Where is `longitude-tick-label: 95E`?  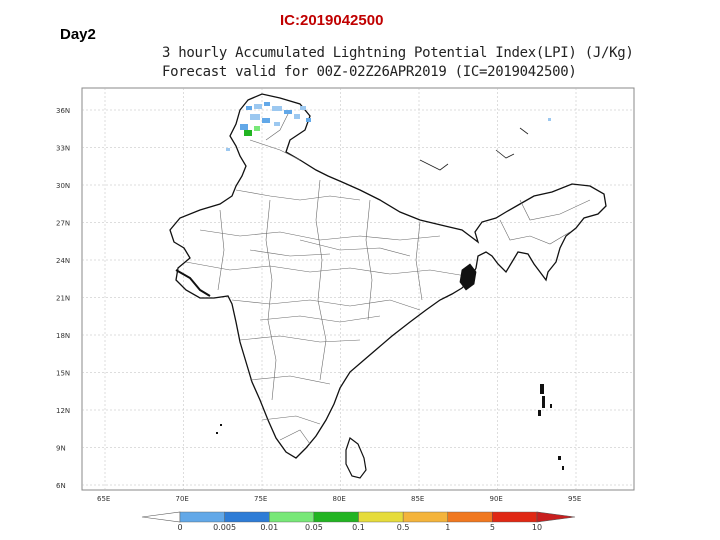 longitude-tick-label: 95E is located at coordinates (574, 499).